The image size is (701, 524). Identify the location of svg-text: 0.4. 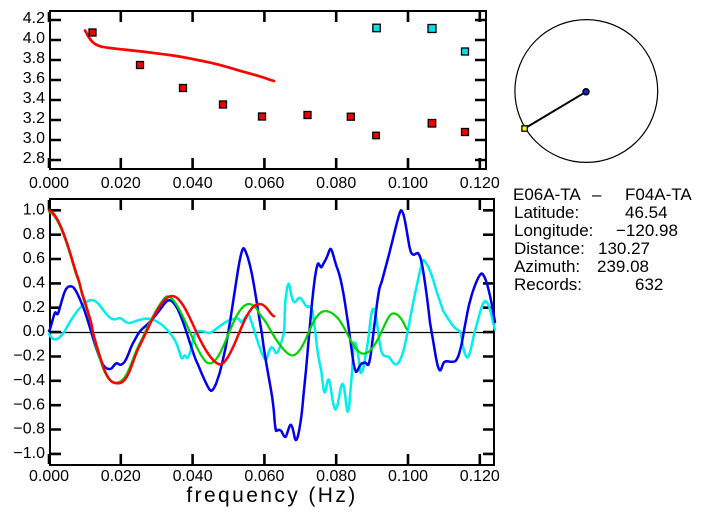
(34, 283).